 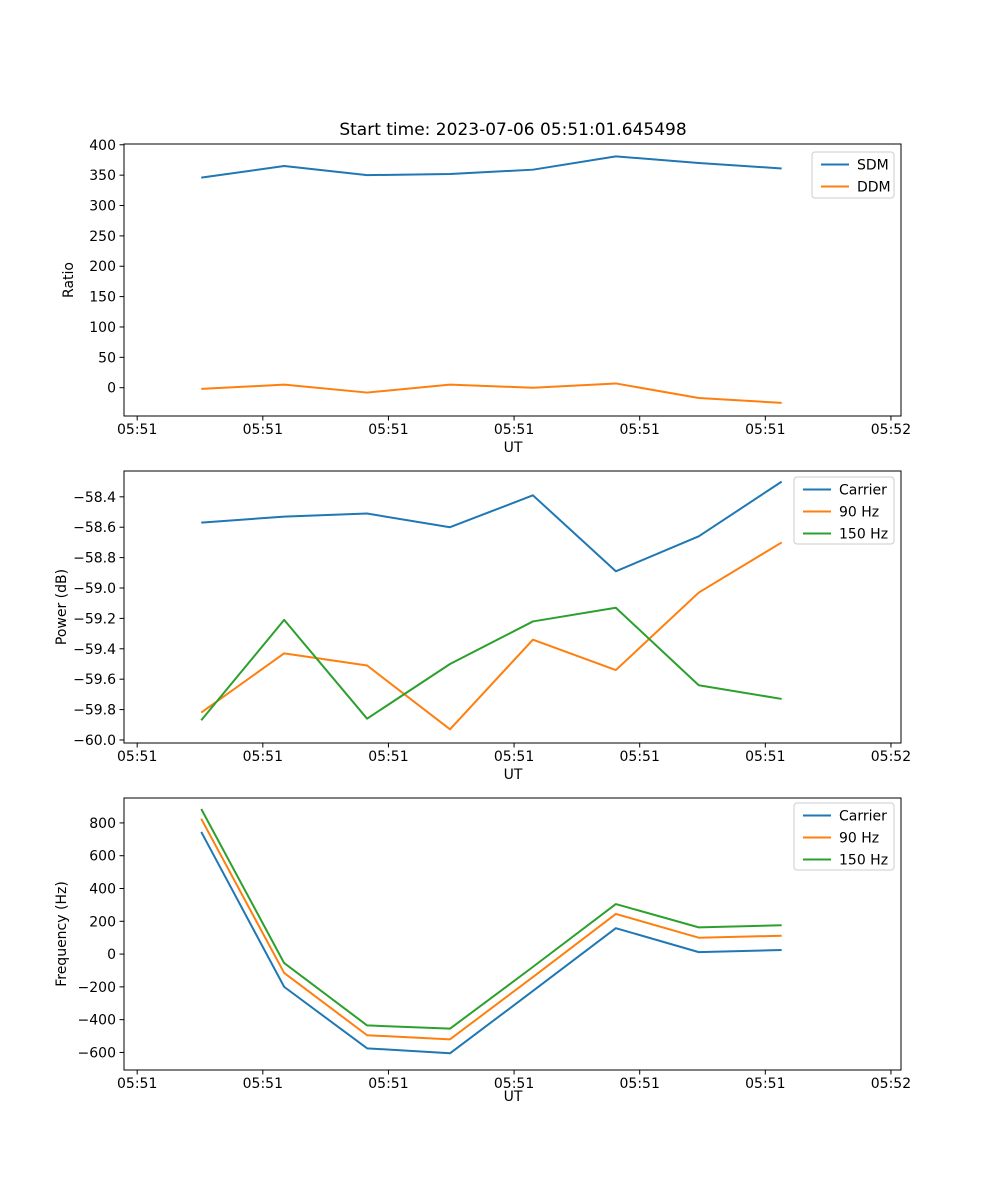 I want to click on x-axis-label-ut-top: UT, so click(x=513, y=448).